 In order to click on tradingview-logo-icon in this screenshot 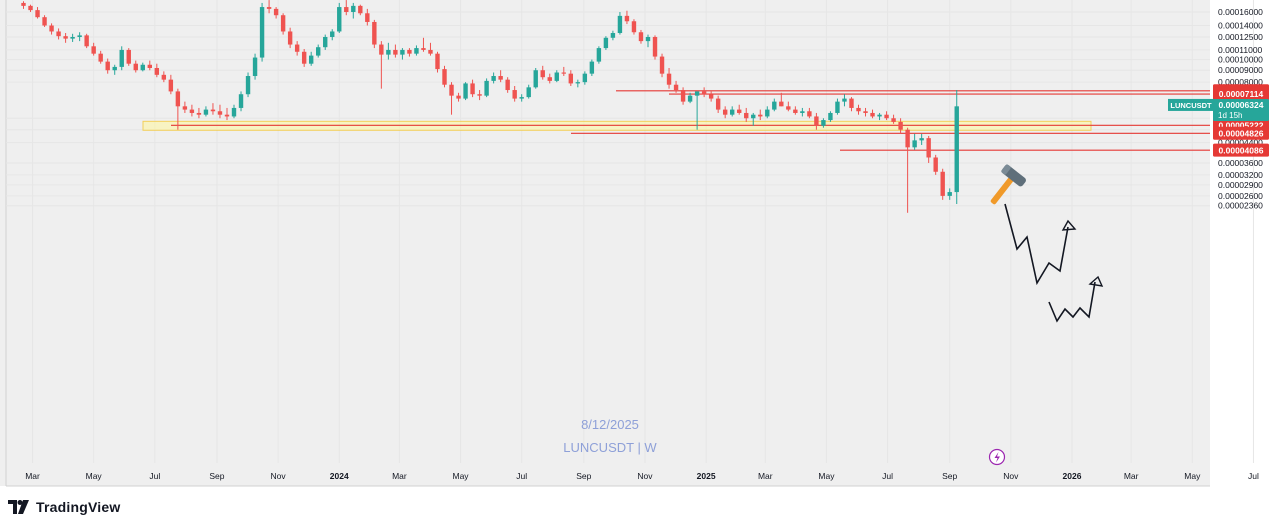, I will do `click(18, 507)`.